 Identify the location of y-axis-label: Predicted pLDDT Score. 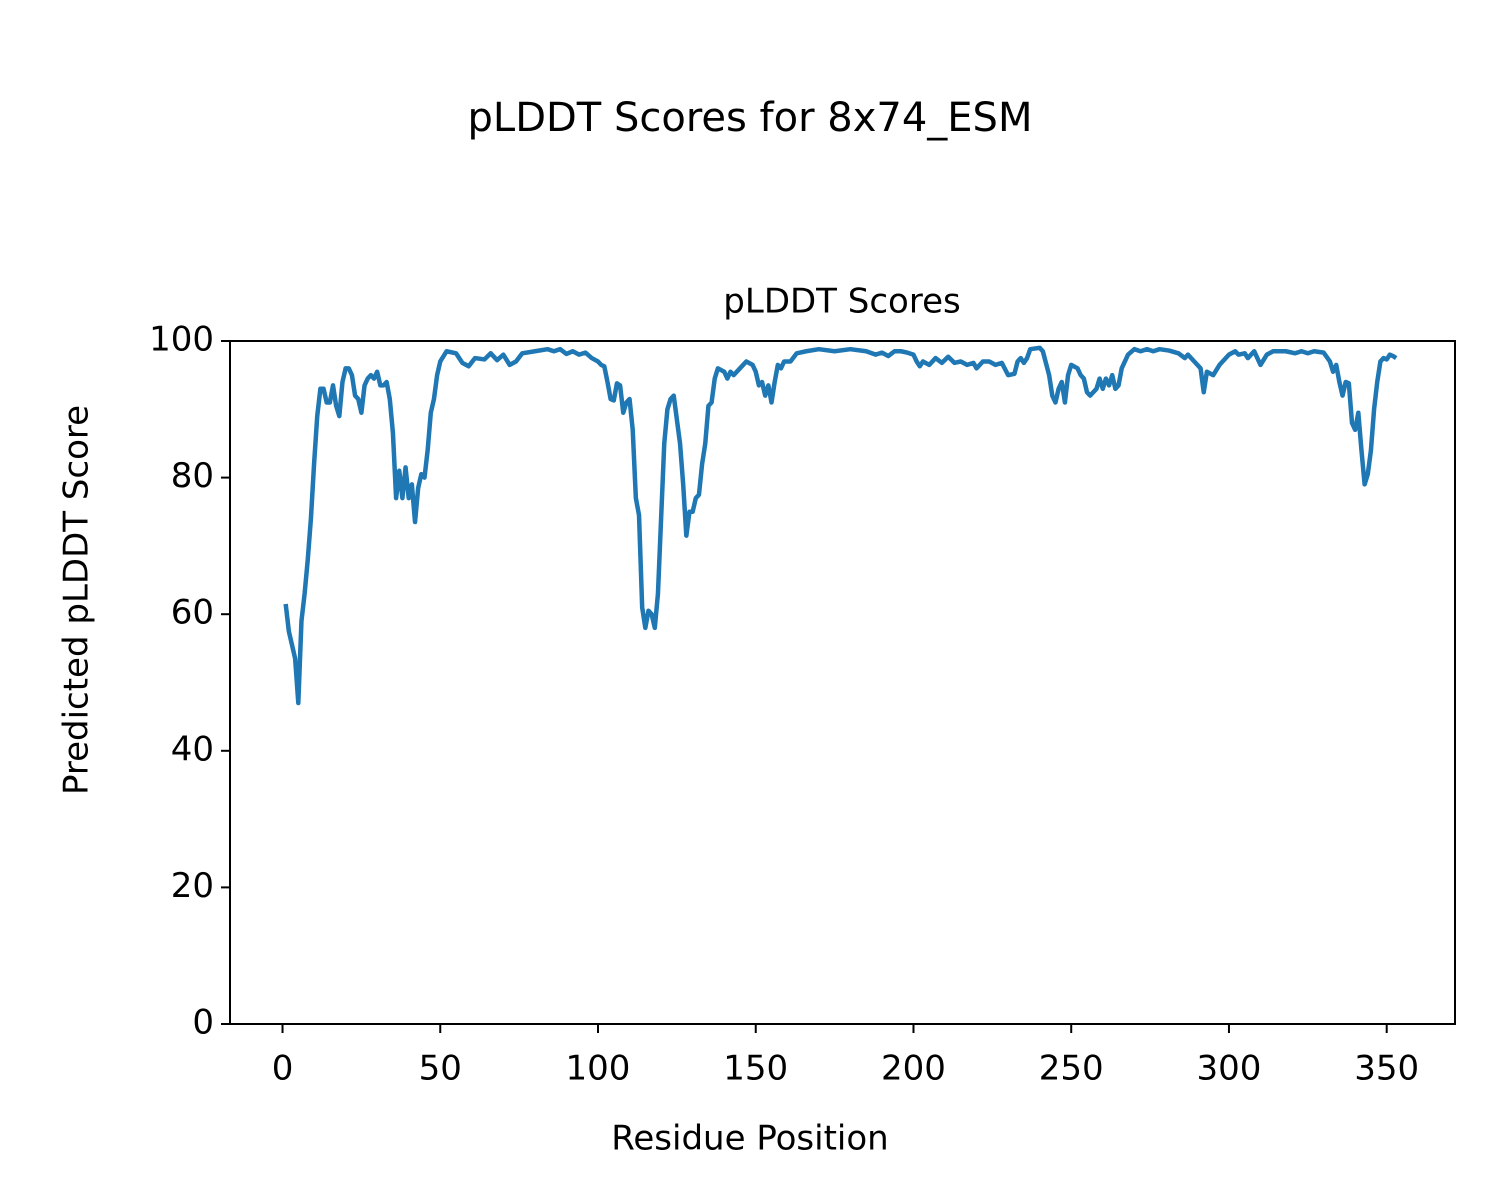
(77, 600).